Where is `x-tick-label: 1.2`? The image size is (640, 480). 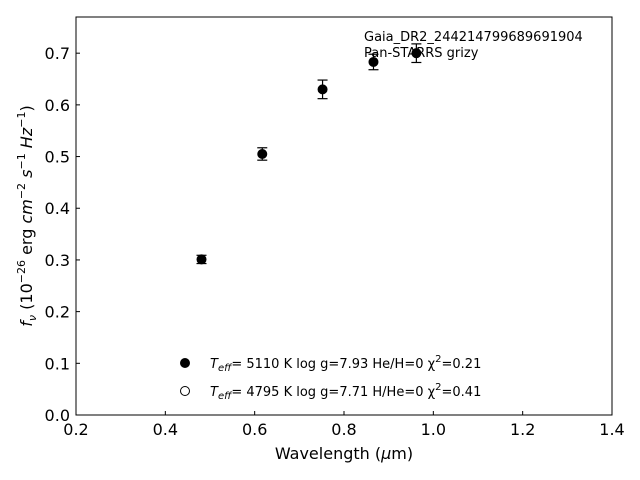
x-tick-label: 1.2 is located at coordinates (522, 429).